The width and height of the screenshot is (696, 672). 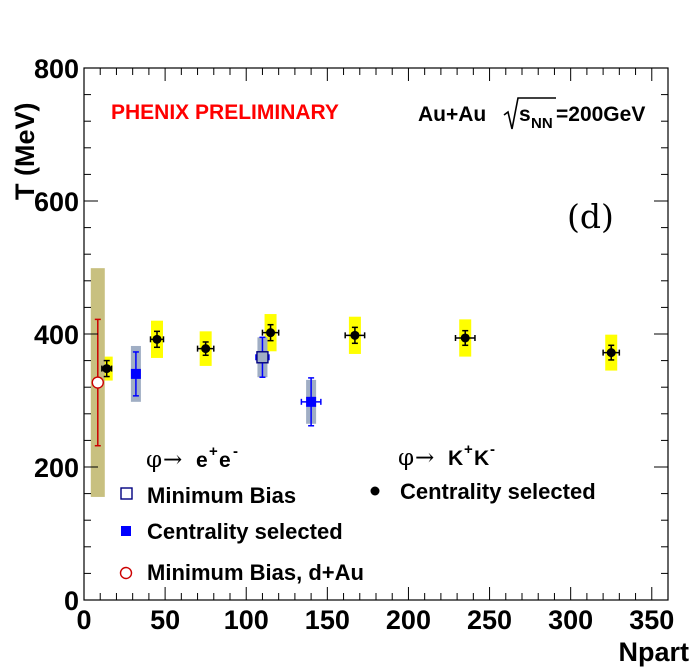 I want to click on y-axis-title: T (MeV), so click(x=25, y=152).